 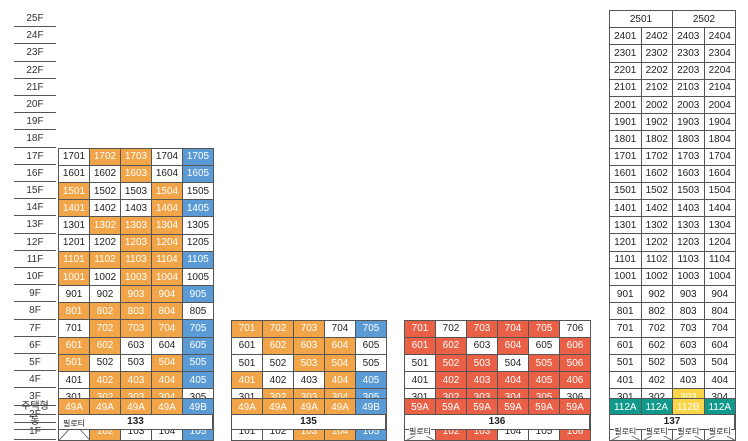 I want to click on unit-cell: 1003, so click(x=688, y=277).